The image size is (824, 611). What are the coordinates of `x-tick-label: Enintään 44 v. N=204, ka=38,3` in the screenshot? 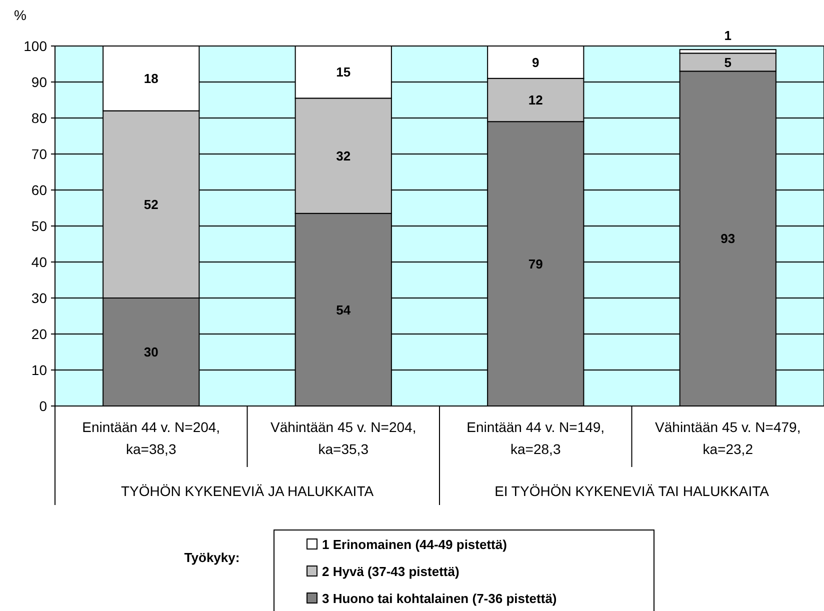 It's located at (151, 438).